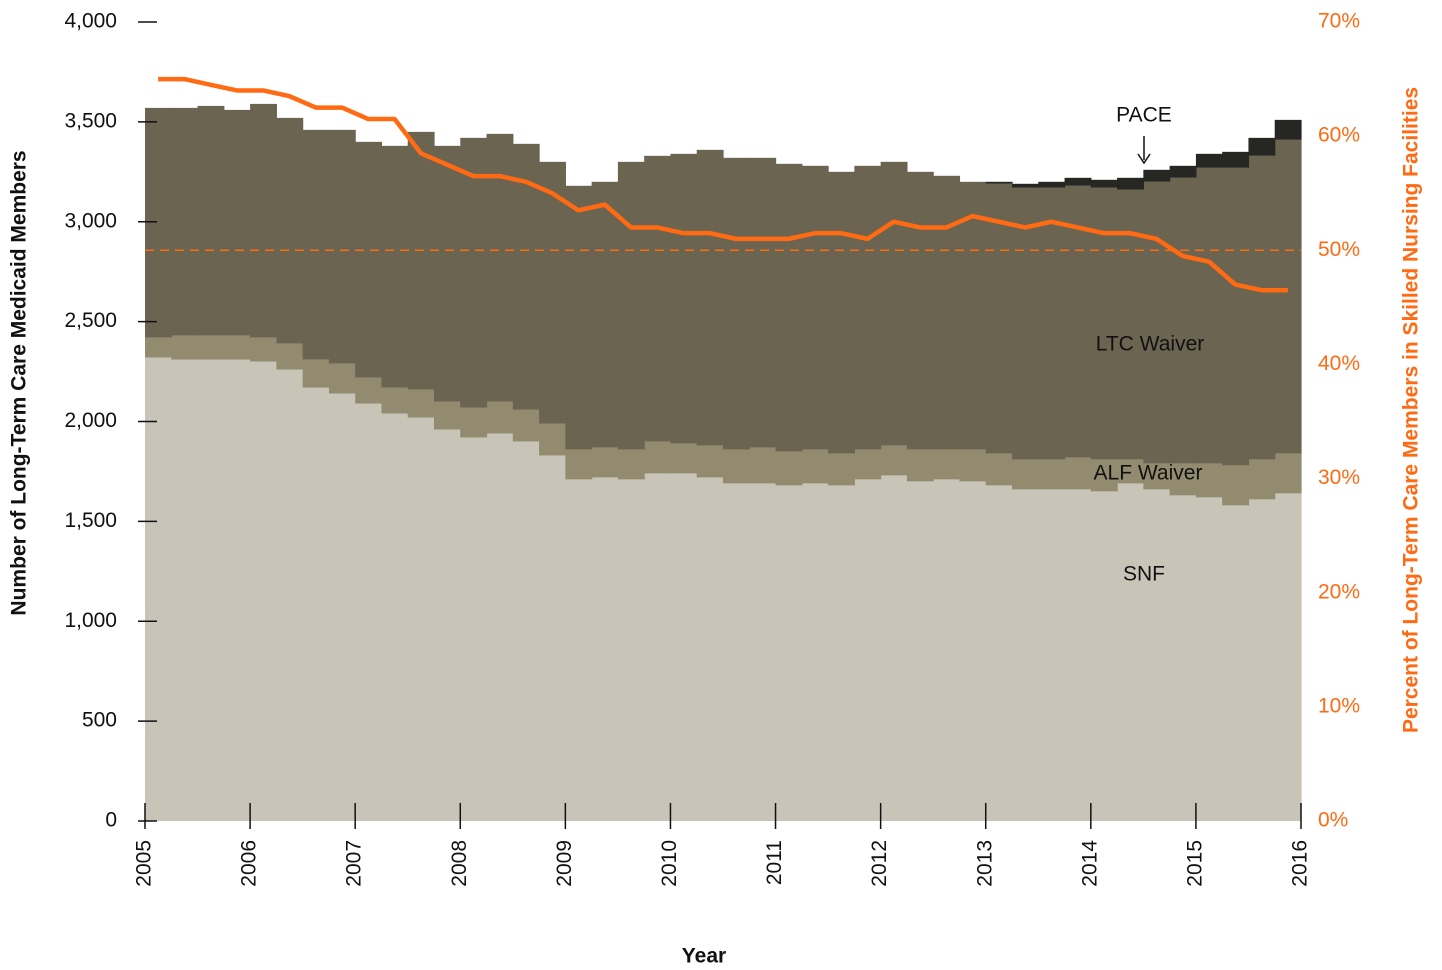 Image resolution: width=1442 pixels, height=970 pixels. I want to click on x-tick-label: 2009, so click(564, 863).